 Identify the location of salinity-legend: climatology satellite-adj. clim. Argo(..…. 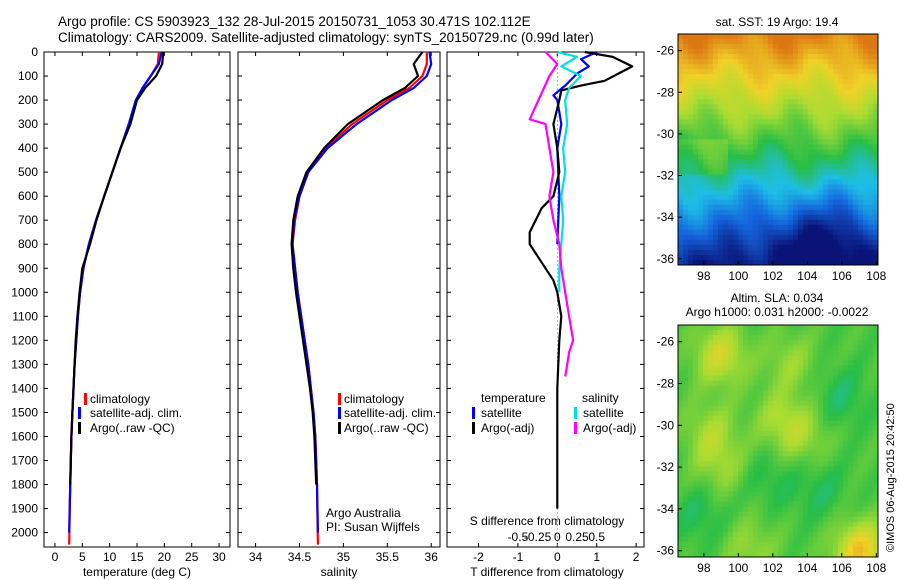
(387, 413).